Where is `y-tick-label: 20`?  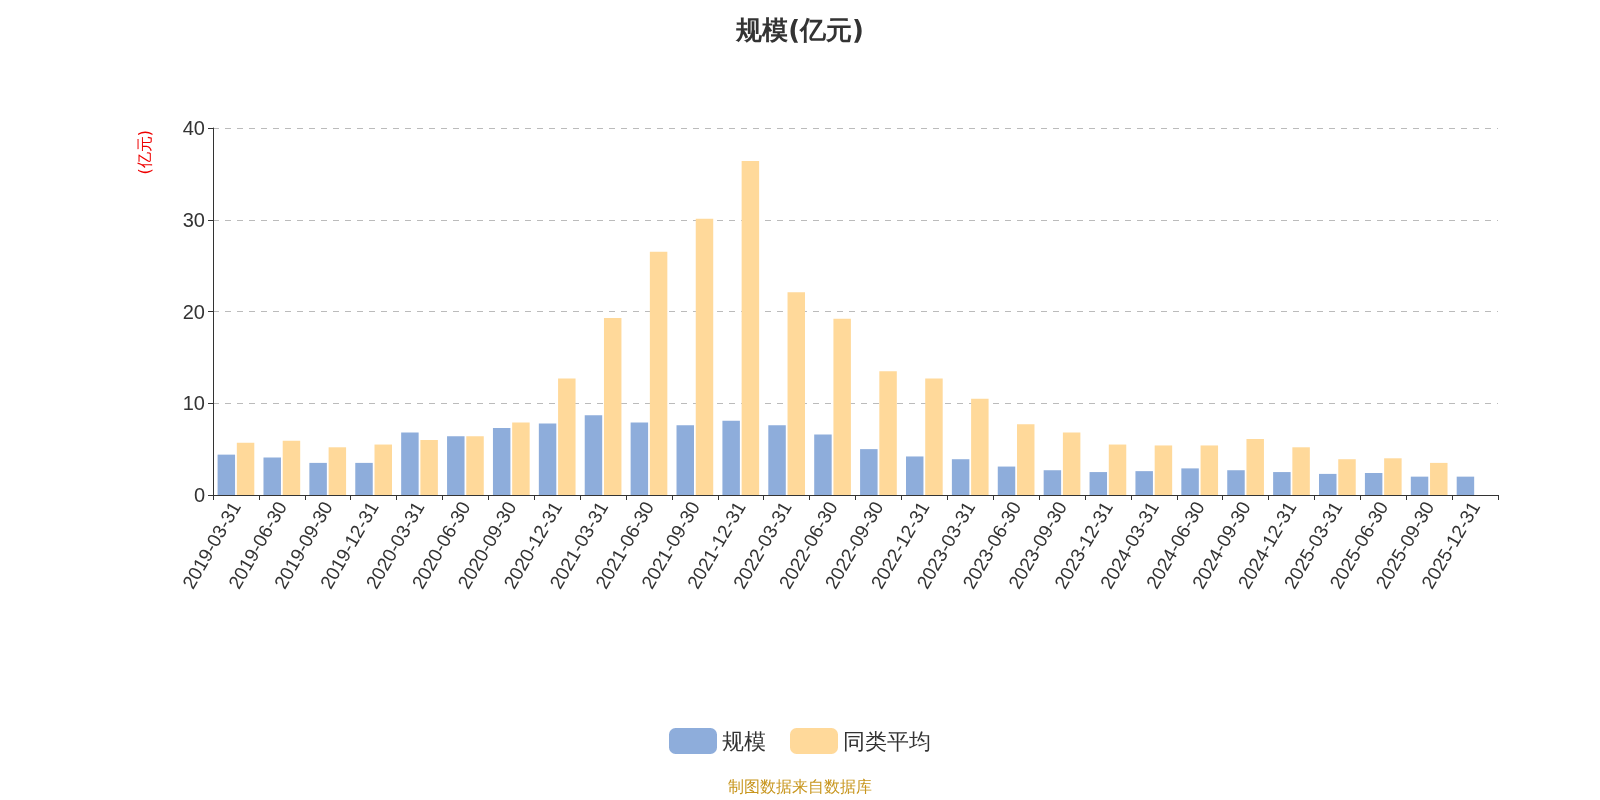 y-tick-label: 20 is located at coordinates (193, 311).